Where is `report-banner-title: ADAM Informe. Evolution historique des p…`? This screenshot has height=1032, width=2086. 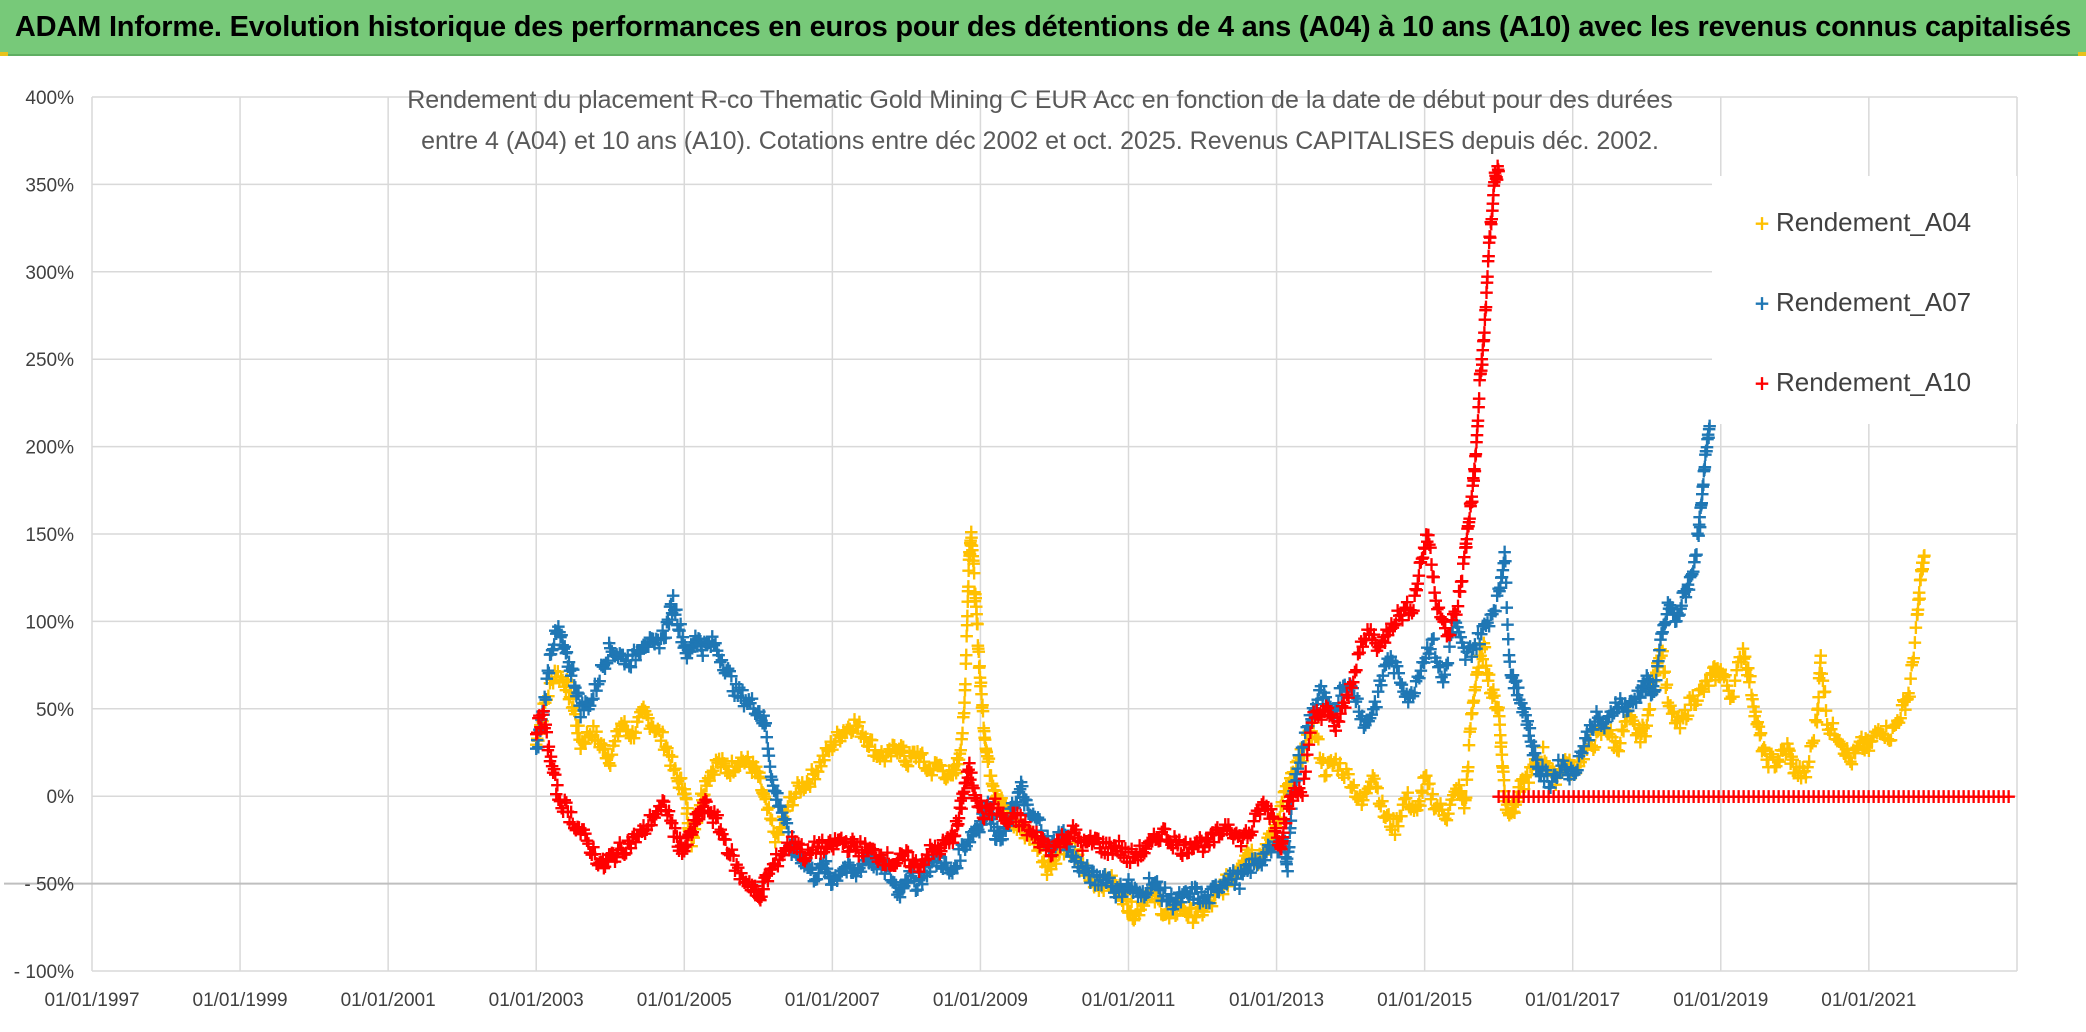
report-banner-title: ADAM Informe. Evolution historique des p… is located at coordinates (1043, 26).